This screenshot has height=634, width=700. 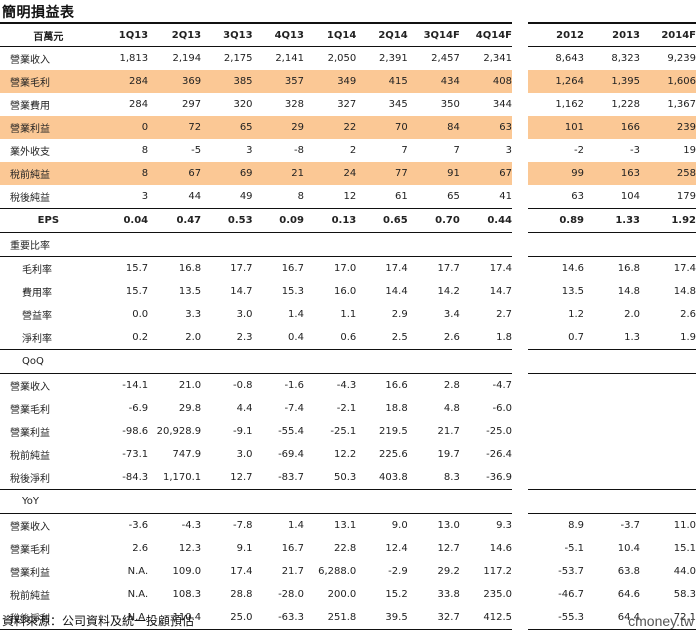 What do you see at coordinates (450, 104) in the screenshot?
I see `value-cell: 350` at bounding box center [450, 104].